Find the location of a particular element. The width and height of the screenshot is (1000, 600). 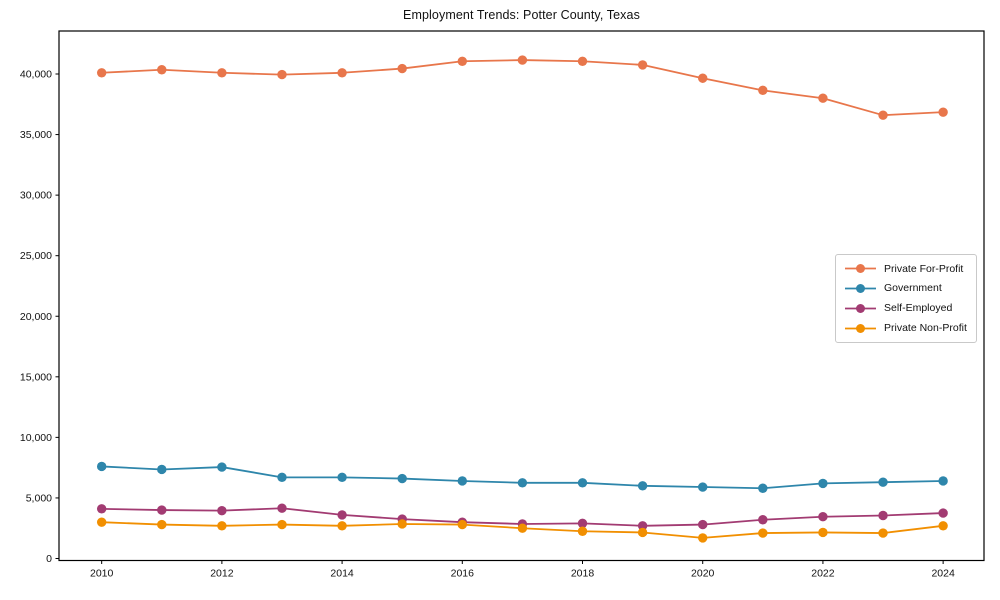

y-axis-tick-label: 25,000 is located at coordinates (36, 256).